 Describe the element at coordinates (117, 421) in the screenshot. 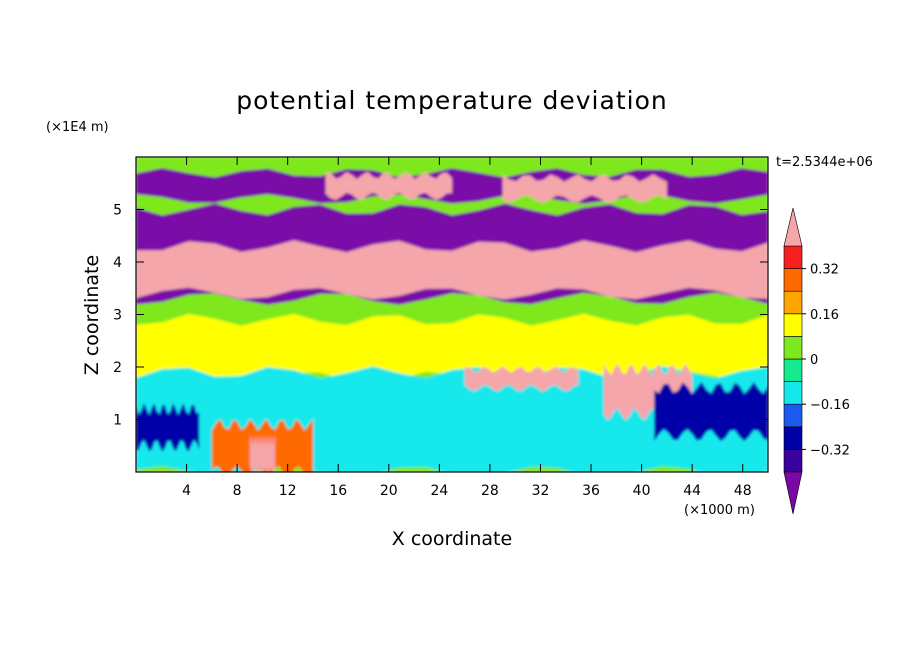

I see `y-tick-label: 1` at that location.